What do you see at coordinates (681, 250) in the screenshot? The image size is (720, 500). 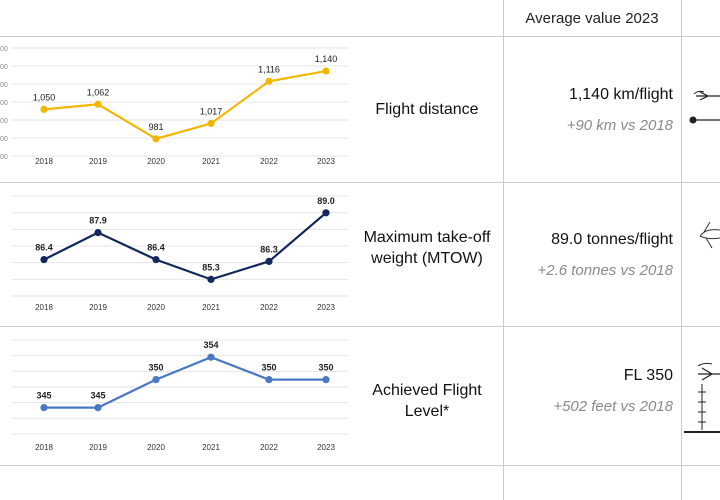 I see `column-divider-right` at bounding box center [681, 250].